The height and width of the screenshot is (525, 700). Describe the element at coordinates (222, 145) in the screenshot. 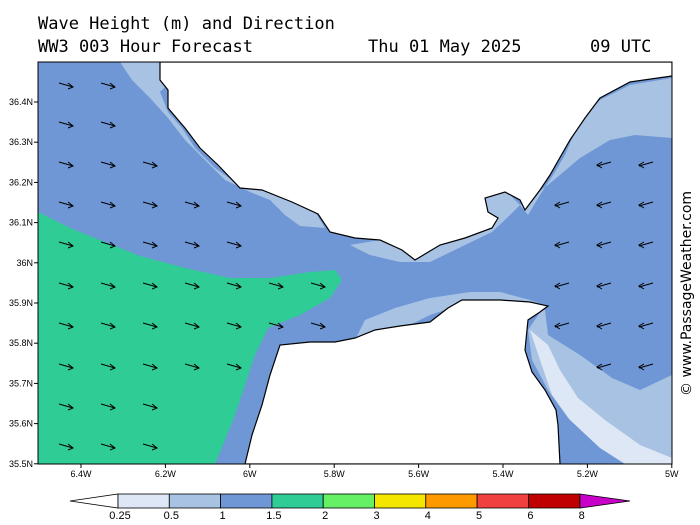

I see `light-band-north` at that location.